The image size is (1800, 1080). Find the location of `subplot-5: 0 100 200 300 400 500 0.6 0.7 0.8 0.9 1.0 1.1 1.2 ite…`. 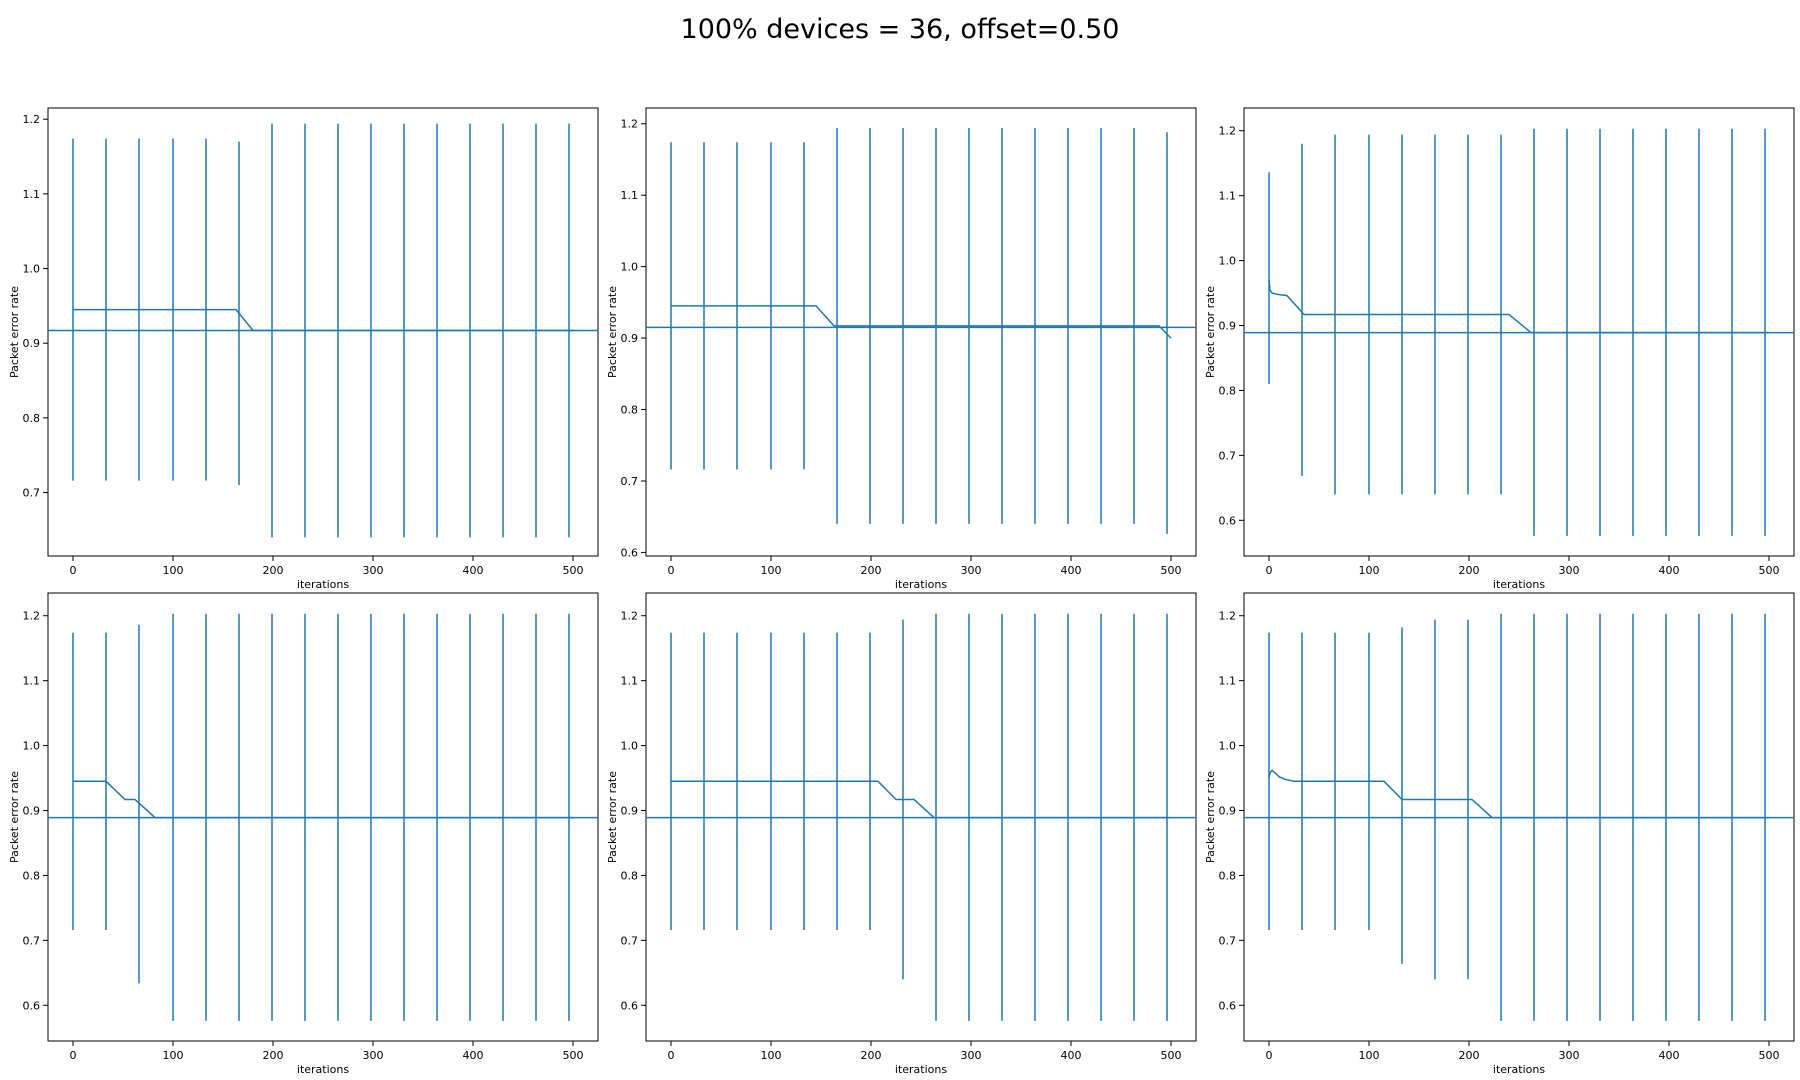

subplot-5: 0 100 200 300 400 500 0.6 0.7 0.8 0.9 1.0 1.1 1.2 ite… is located at coordinates (901, 834).